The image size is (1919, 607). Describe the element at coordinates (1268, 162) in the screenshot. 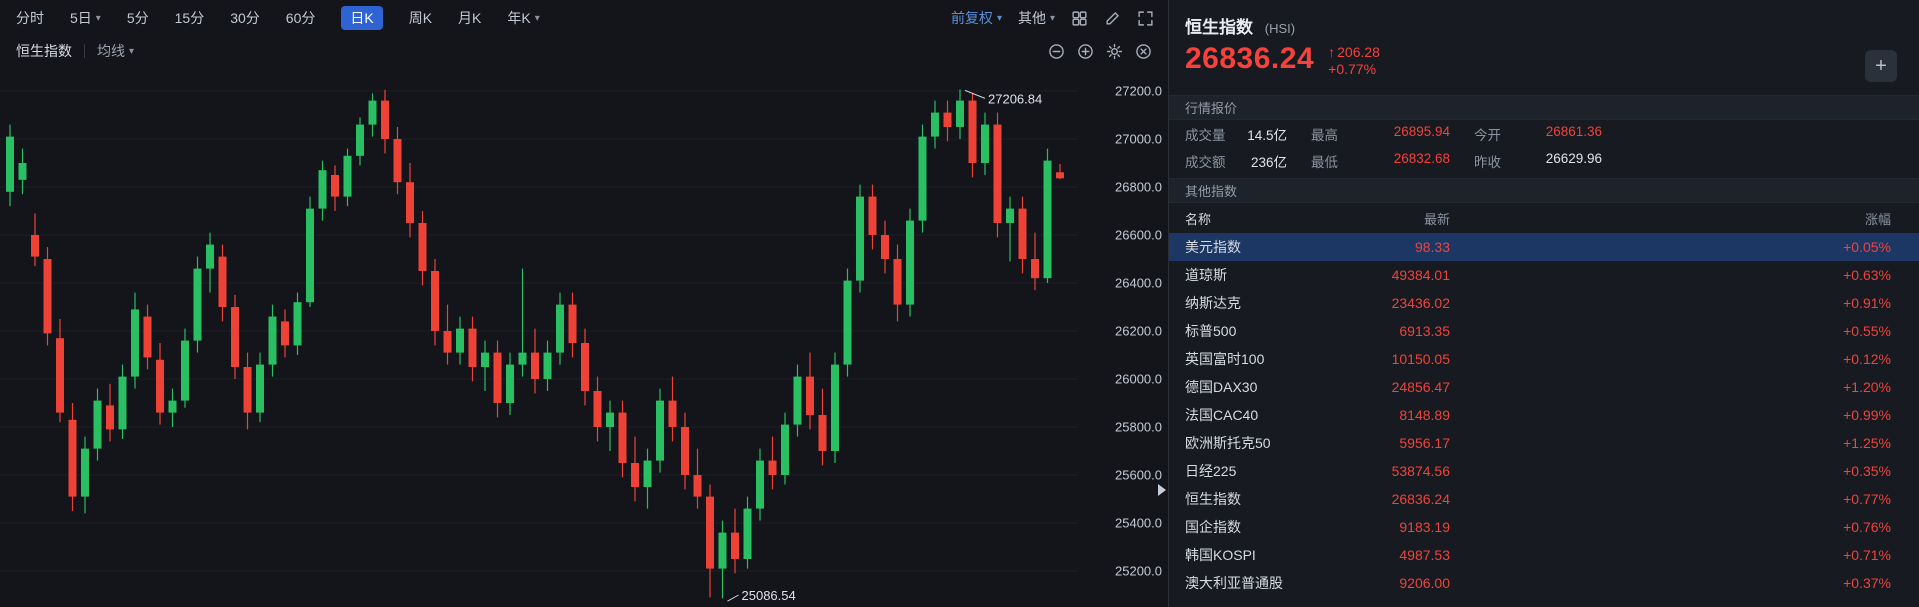

I see `quote-value: 236亿` at that location.